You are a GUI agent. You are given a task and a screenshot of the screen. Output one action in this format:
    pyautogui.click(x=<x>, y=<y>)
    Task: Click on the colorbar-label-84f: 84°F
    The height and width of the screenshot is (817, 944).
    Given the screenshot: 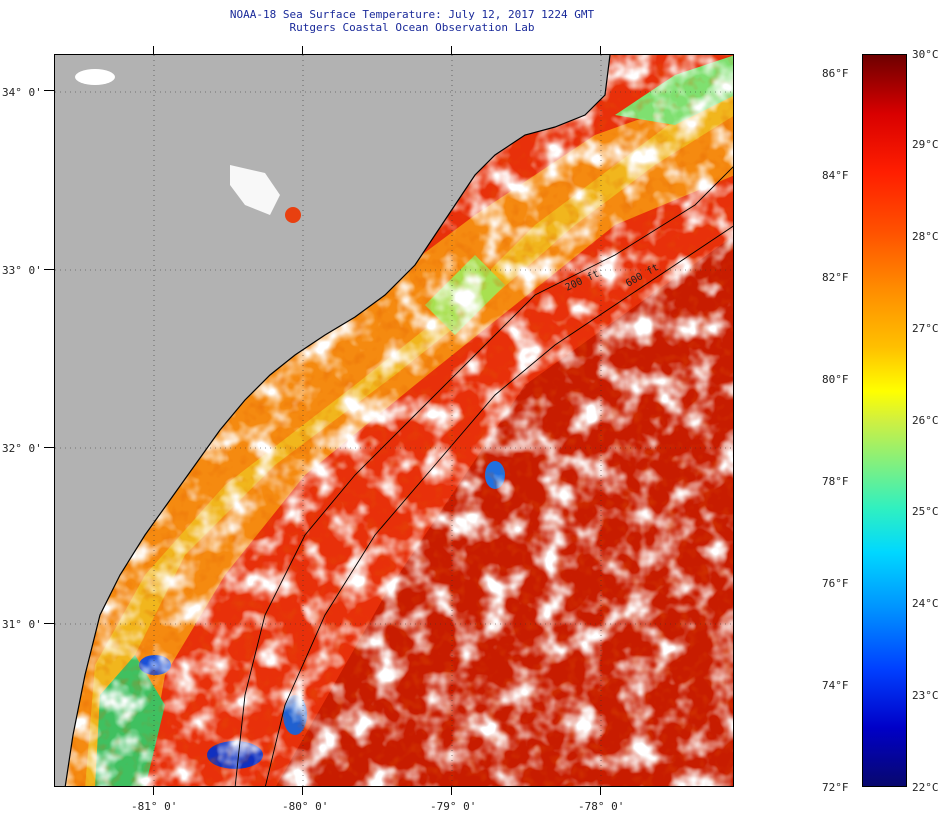 What is the action you would take?
    pyautogui.click(x=835, y=175)
    